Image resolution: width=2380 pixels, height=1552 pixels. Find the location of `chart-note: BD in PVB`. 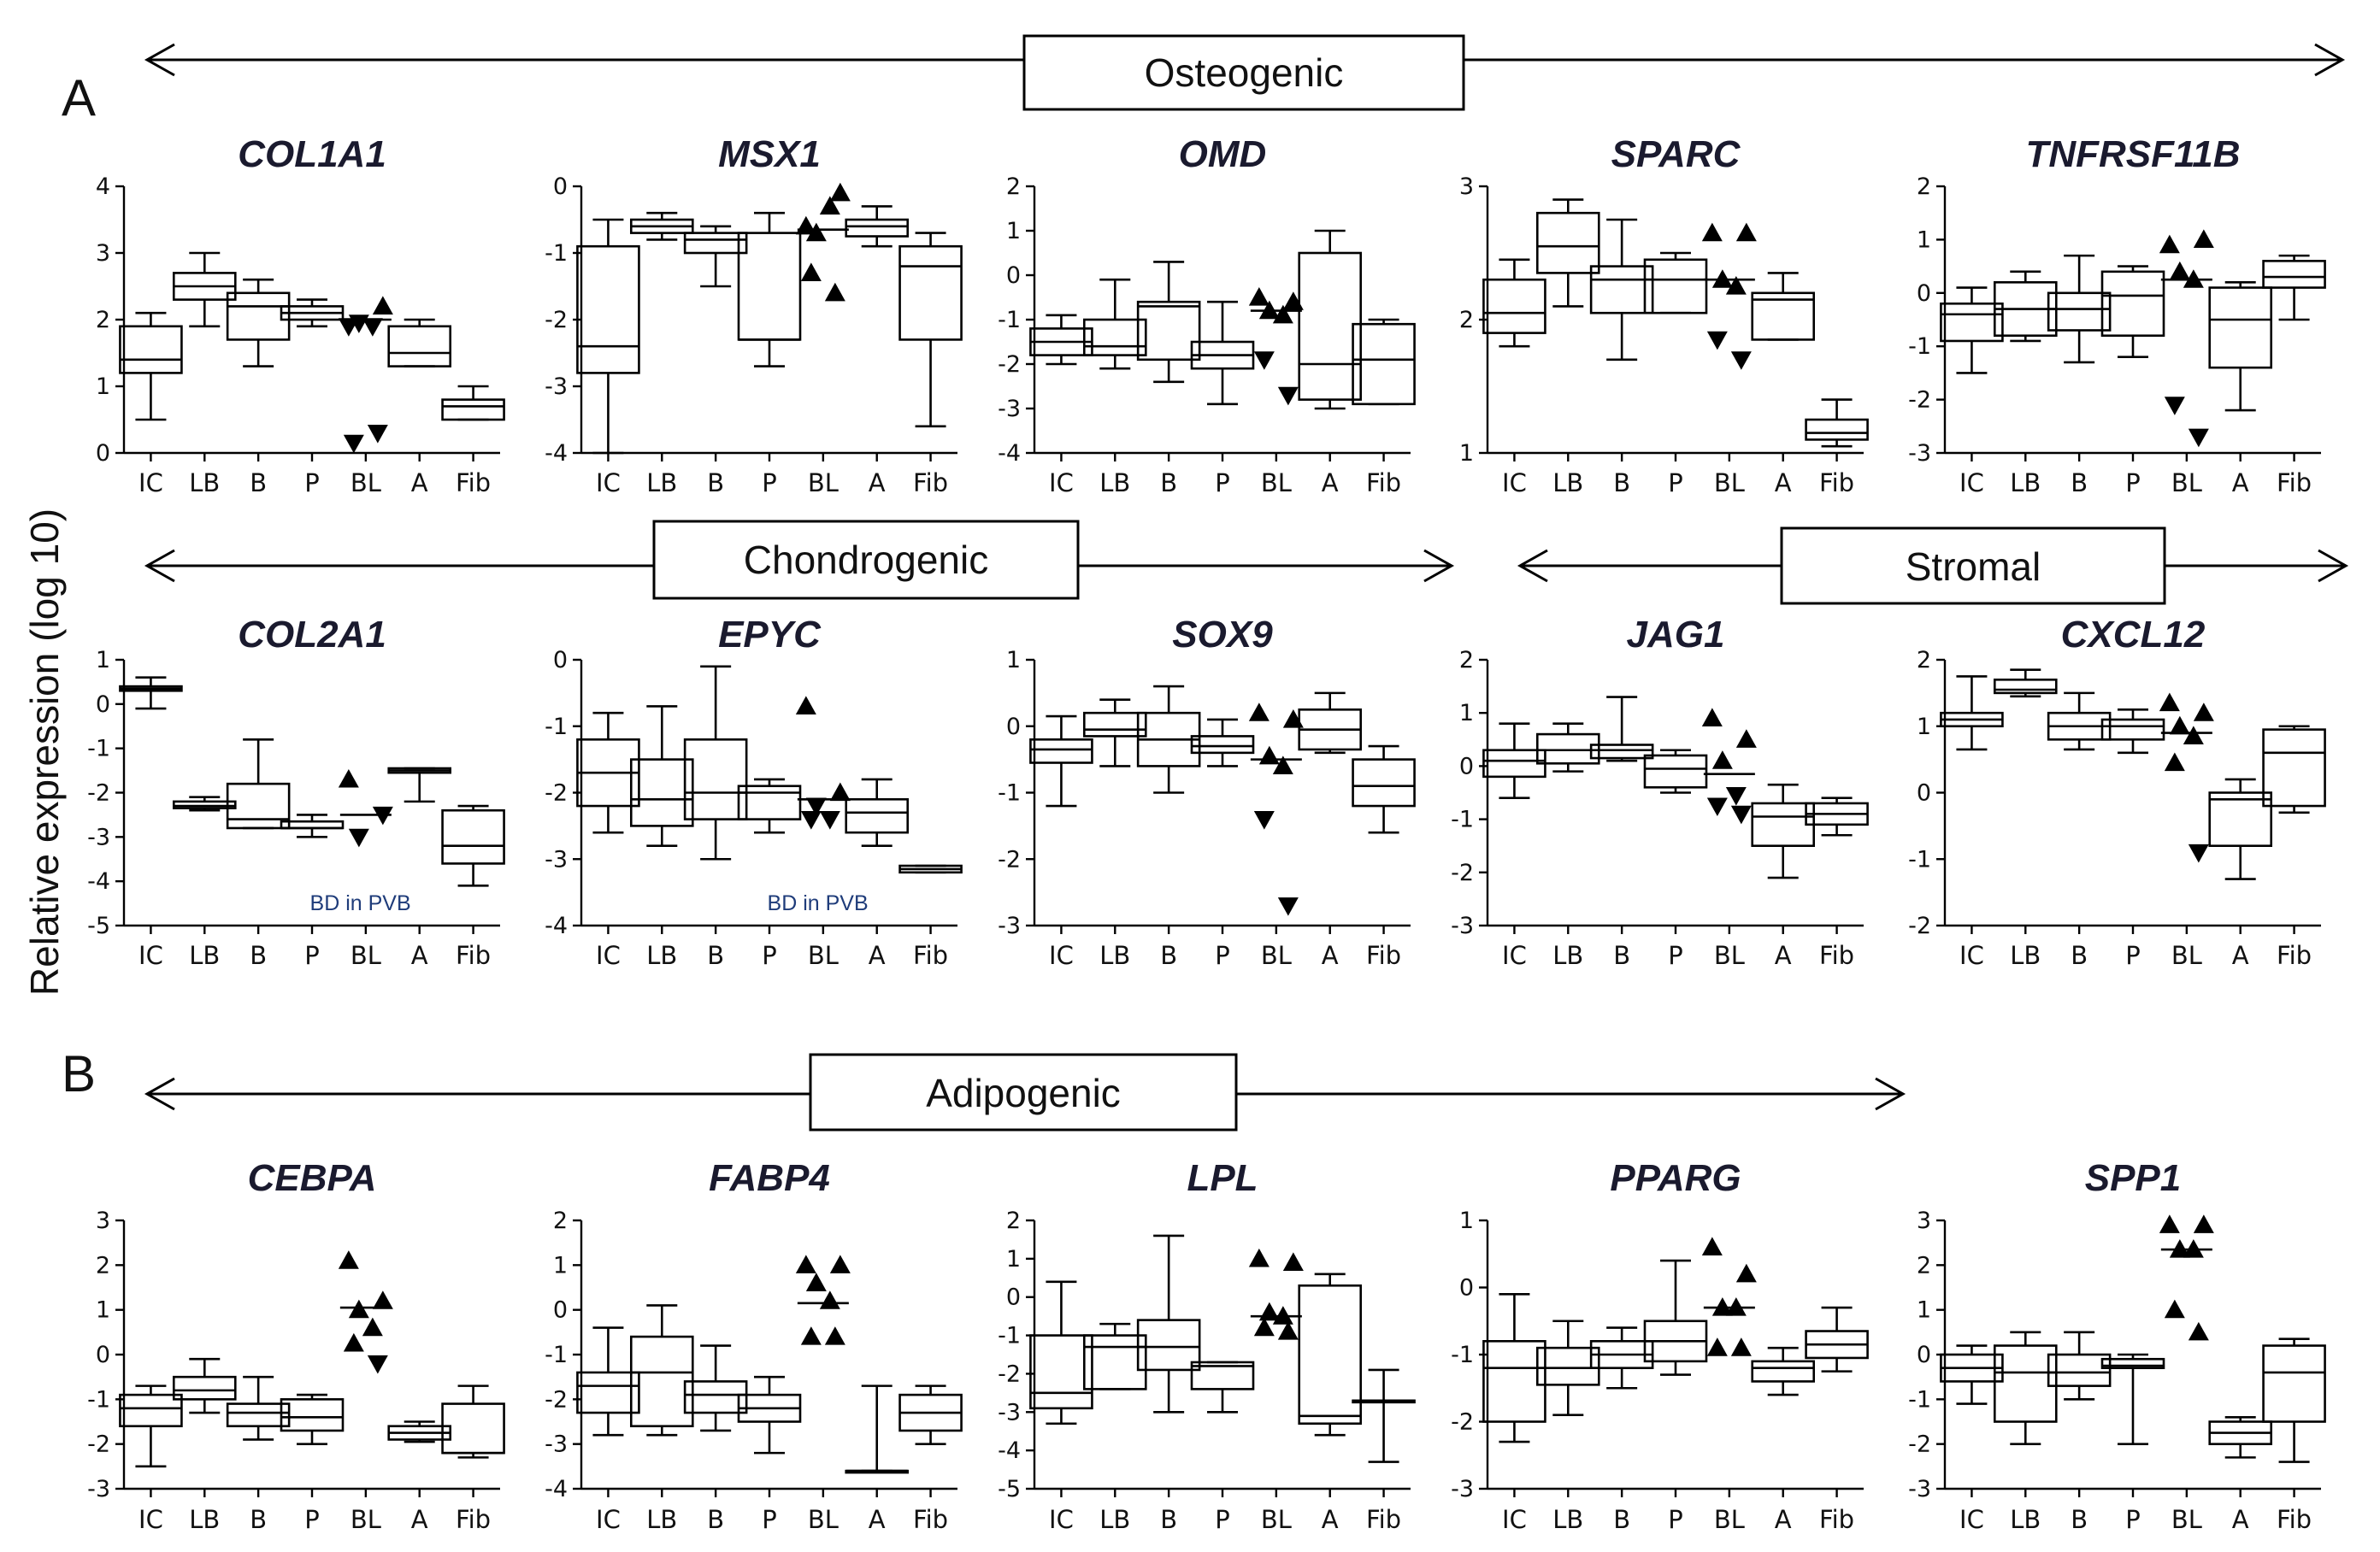

chart-note: BD in PVB is located at coordinates (819, 903).